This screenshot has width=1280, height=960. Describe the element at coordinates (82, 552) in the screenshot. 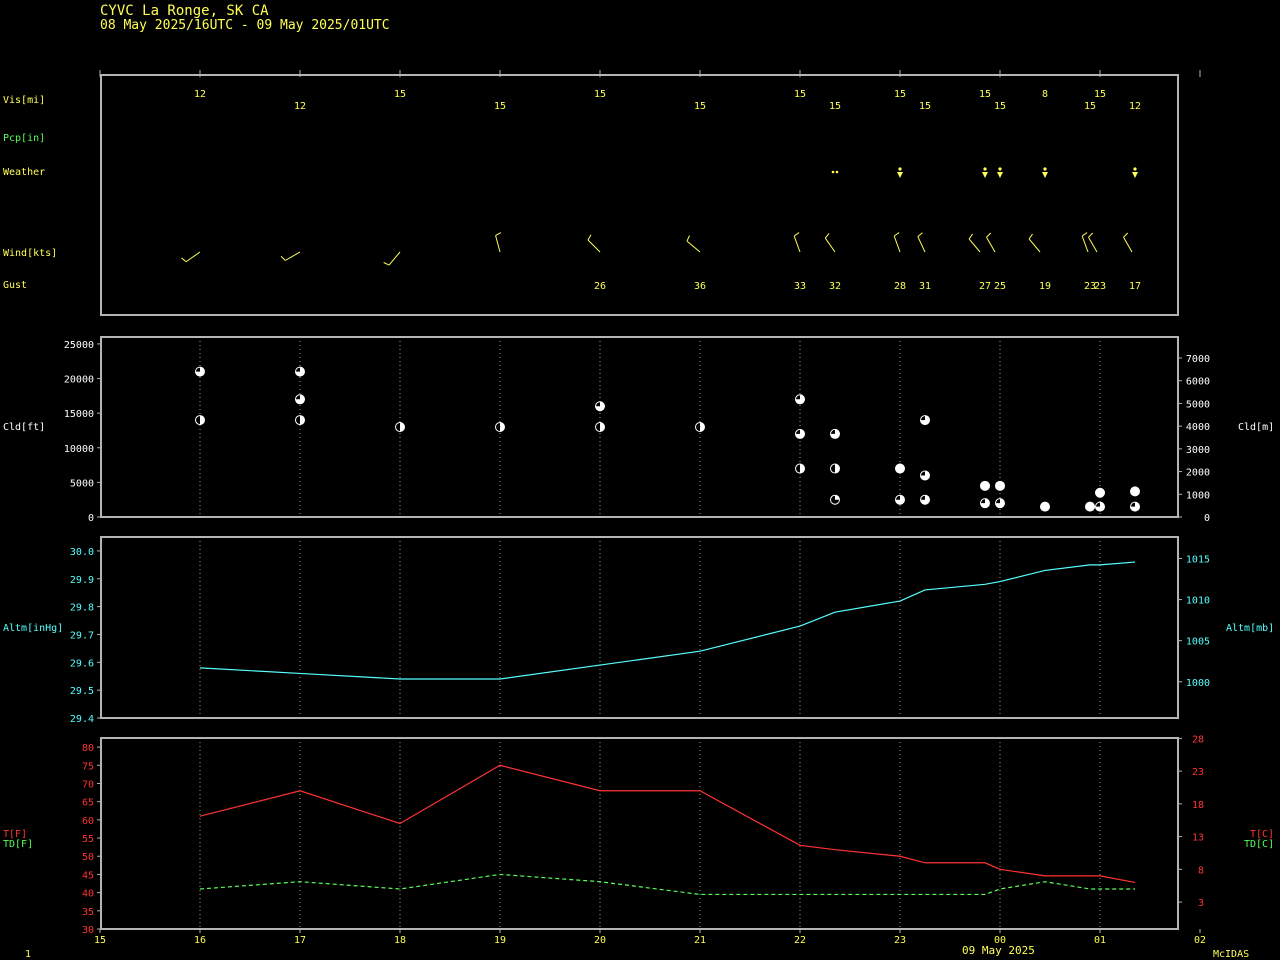

I see `altimeter-ytick-label: 30.0` at that location.